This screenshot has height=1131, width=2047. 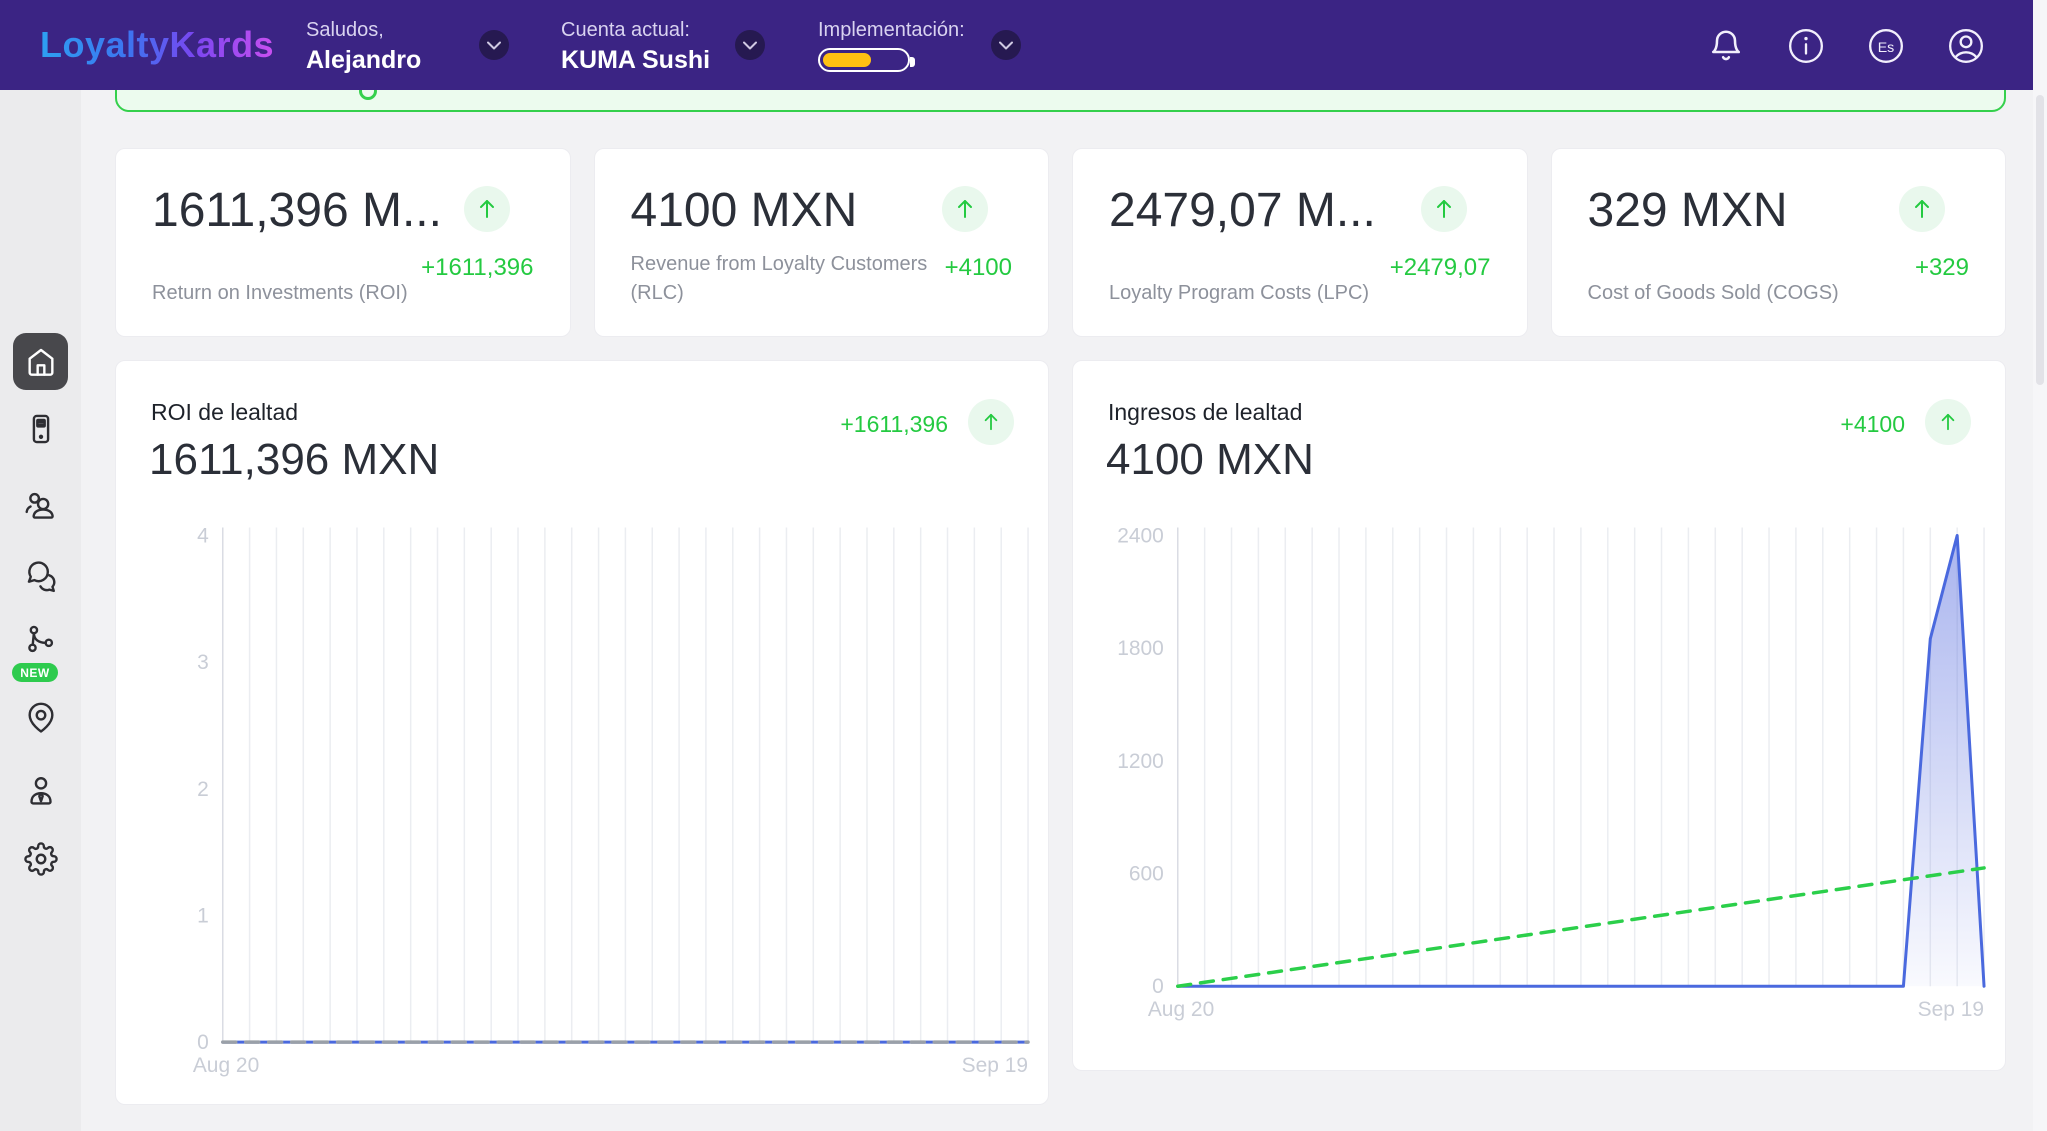 I want to click on battery-nub, so click(x=912, y=62).